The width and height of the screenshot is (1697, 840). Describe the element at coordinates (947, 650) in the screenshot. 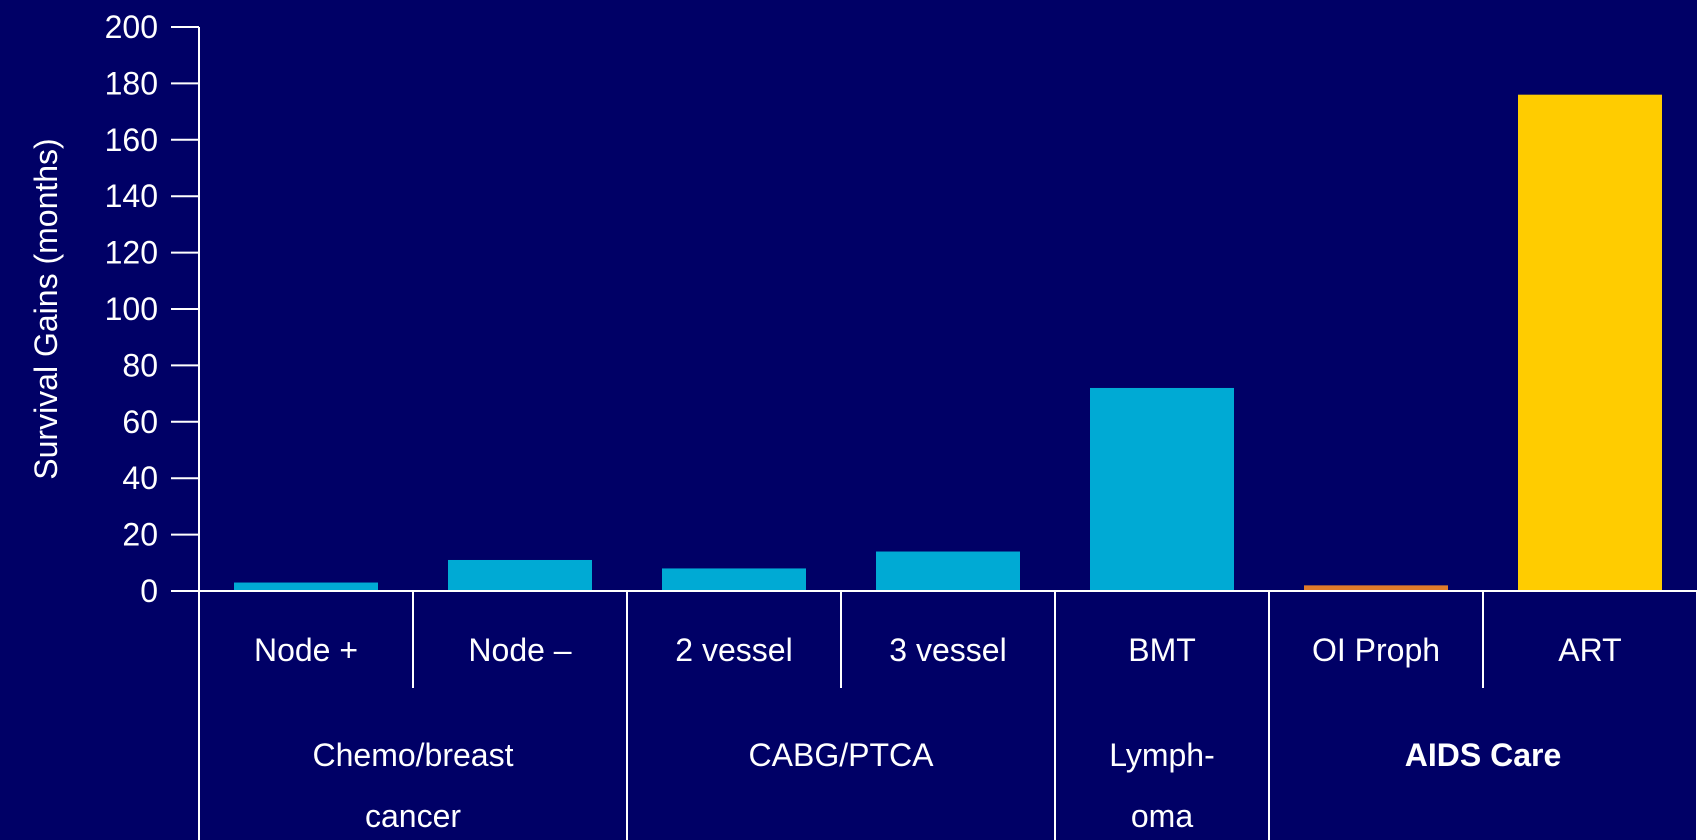

I see `category-label: 3 vessel` at that location.